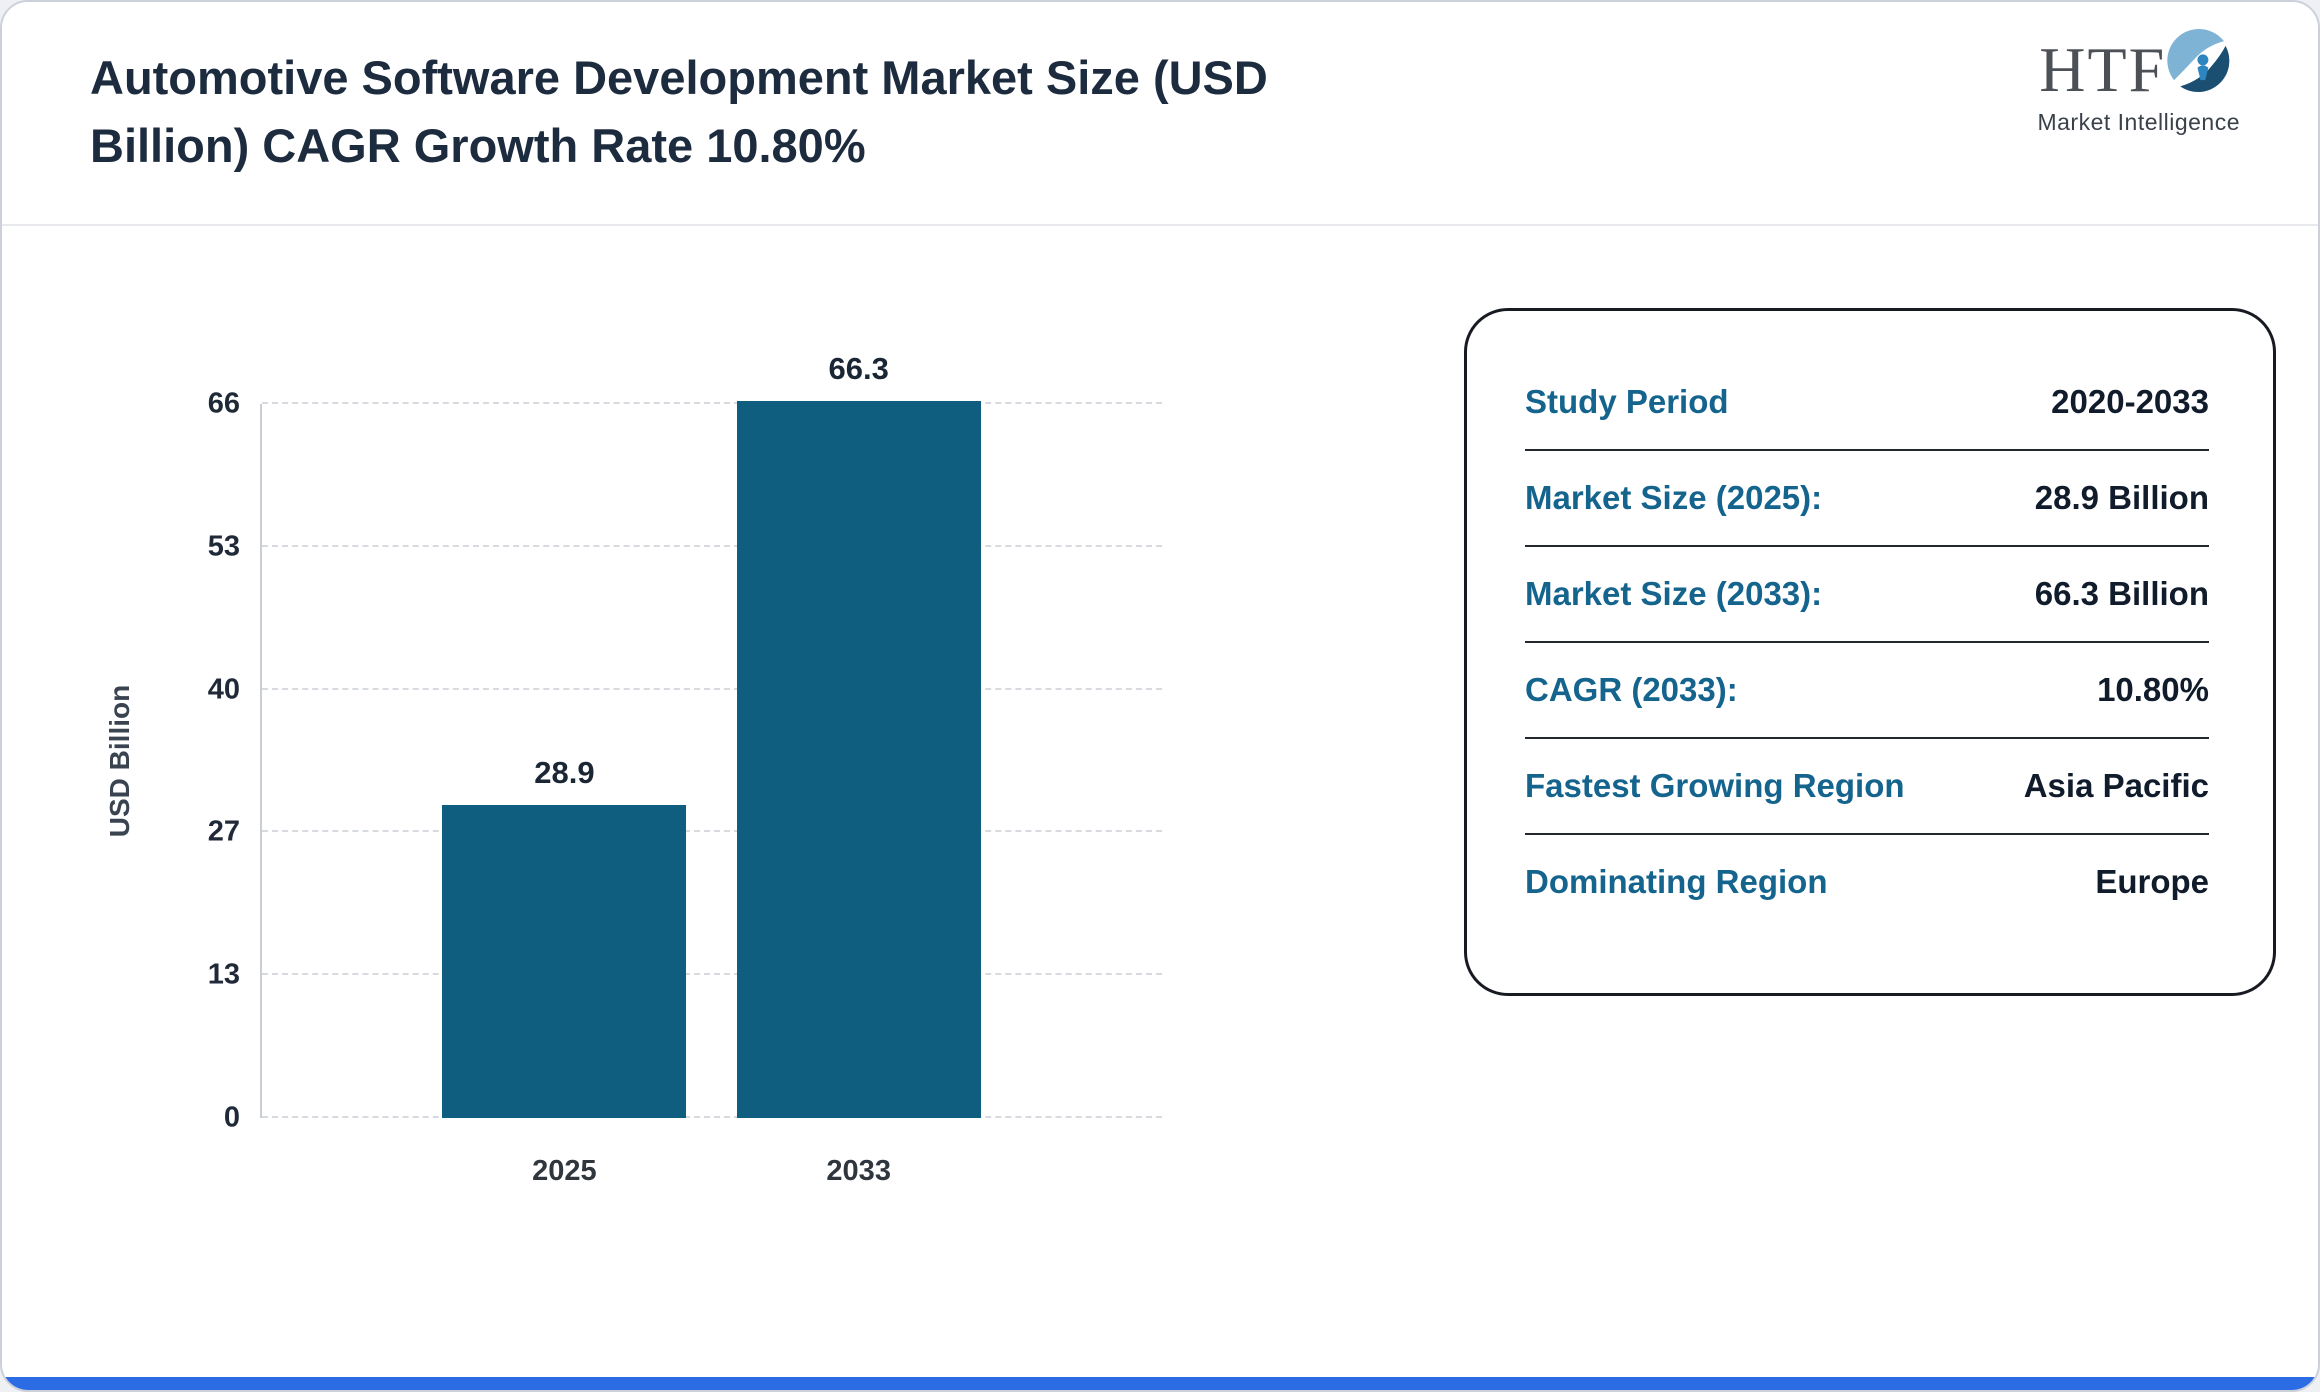 This screenshot has width=2320, height=1392. Describe the element at coordinates (858, 734) in the screenshot. I see `bar-2033: 66.3` at that location.